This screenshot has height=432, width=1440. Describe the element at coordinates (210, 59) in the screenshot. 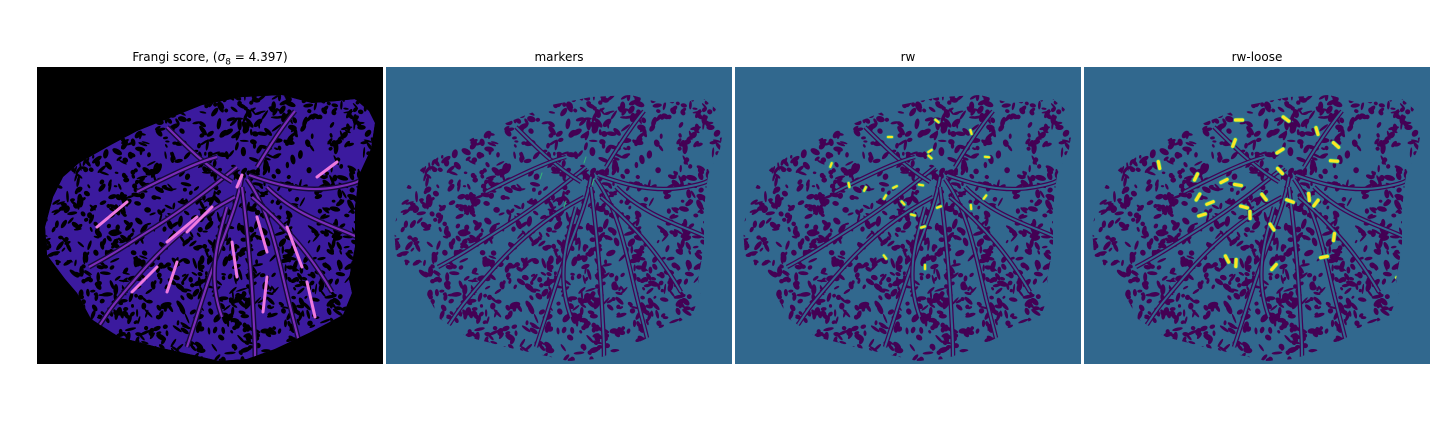

I see `panel-title-frangi: Frangi score, (σ8 = 4.397)` at that location.